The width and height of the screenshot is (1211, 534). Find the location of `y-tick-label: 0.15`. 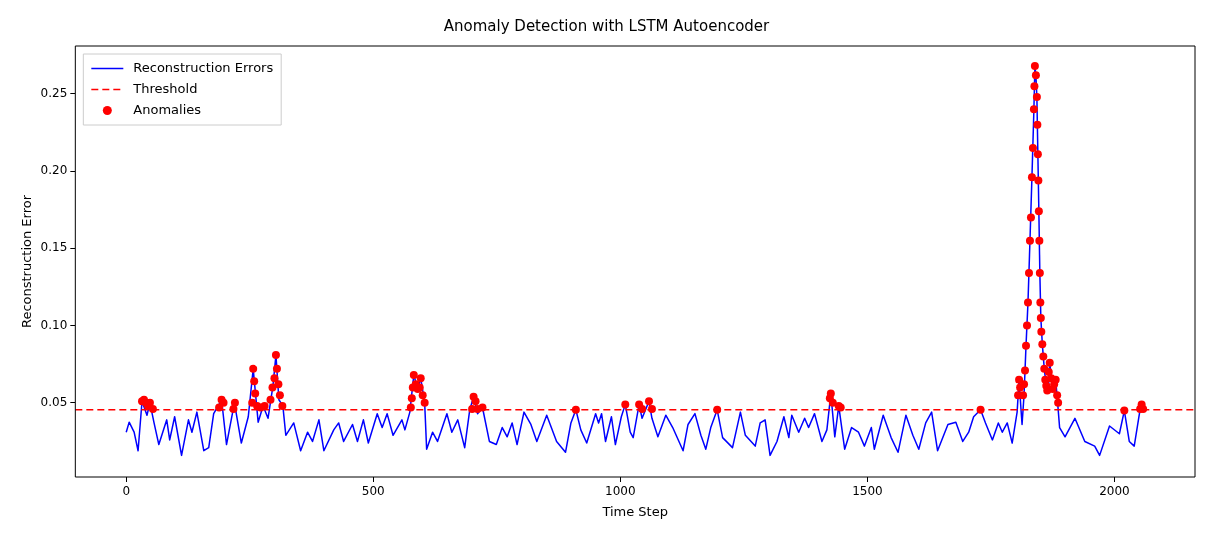

y-tick-label: 0.15 is located at coordinates (54, 247).